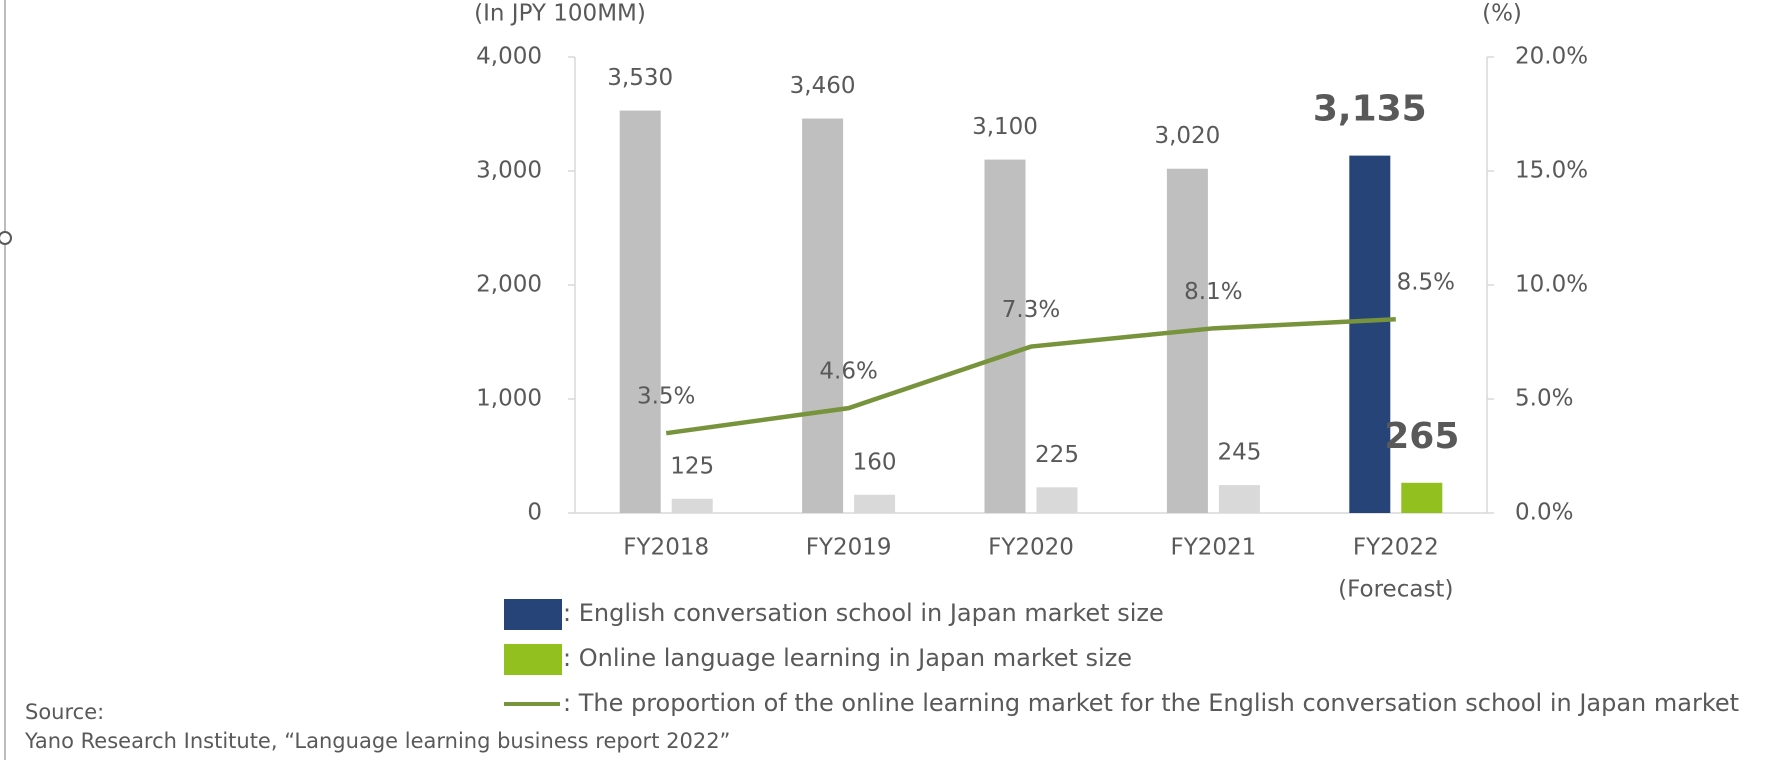  I want to click on data-label: 3,020, so click(1187, 136).